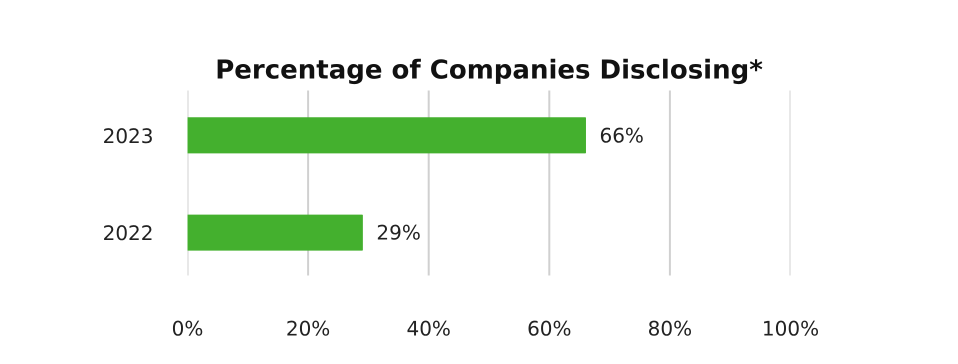 This screenshot has width=958, height=364. Describe the element at coordinates (308, 328) in the screenshot. I see `x-tick-label: 20%` at that location.